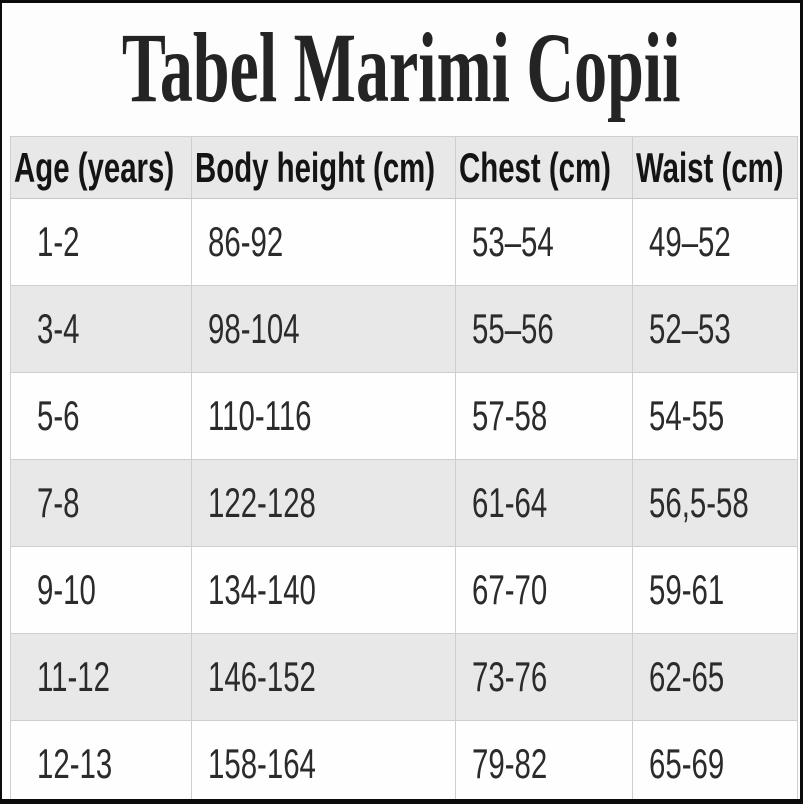 The image size is (803, 804). I want to click on table-cell-waist: 49–52, so click(715, 242).